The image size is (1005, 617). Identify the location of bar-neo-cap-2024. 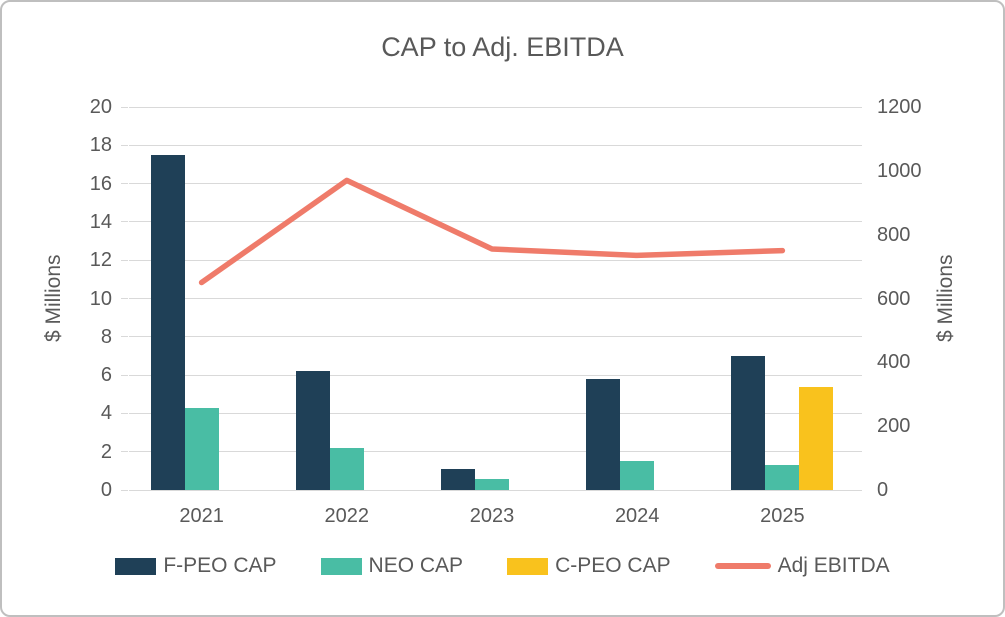
(637, 475).